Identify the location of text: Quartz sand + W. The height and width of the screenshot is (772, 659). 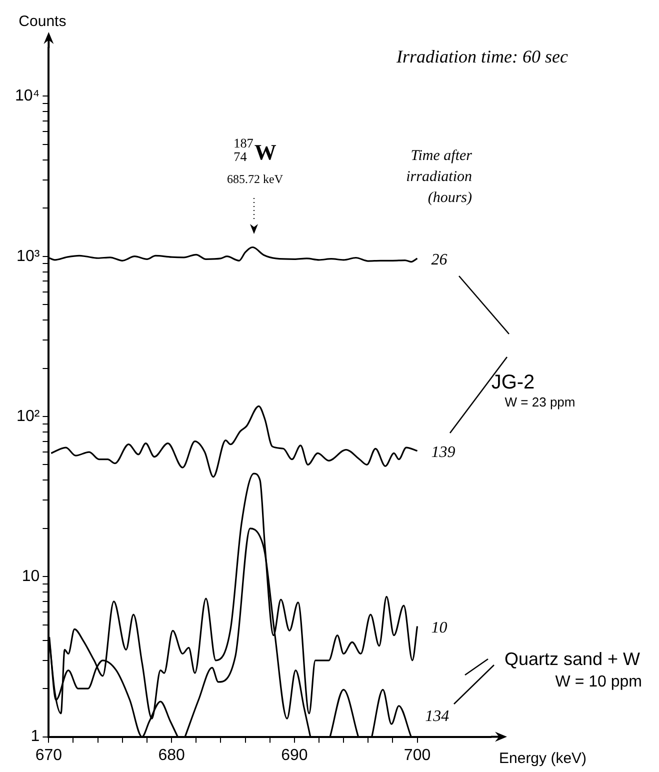
(572, 658).